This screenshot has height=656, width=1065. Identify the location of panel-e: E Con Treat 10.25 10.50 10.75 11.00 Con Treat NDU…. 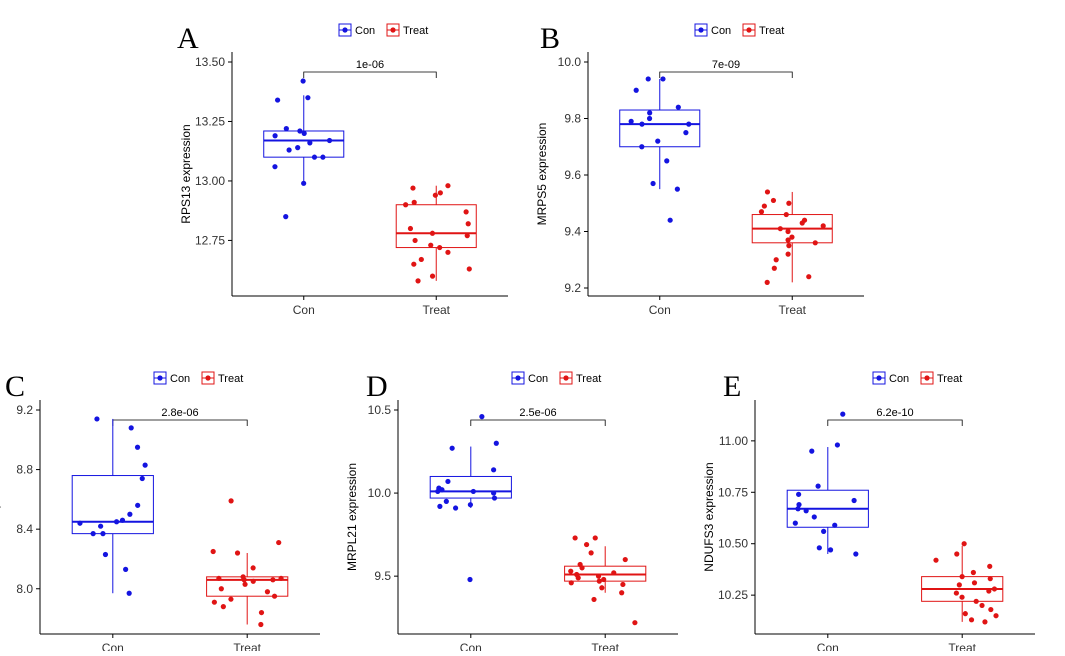
(868, 512).